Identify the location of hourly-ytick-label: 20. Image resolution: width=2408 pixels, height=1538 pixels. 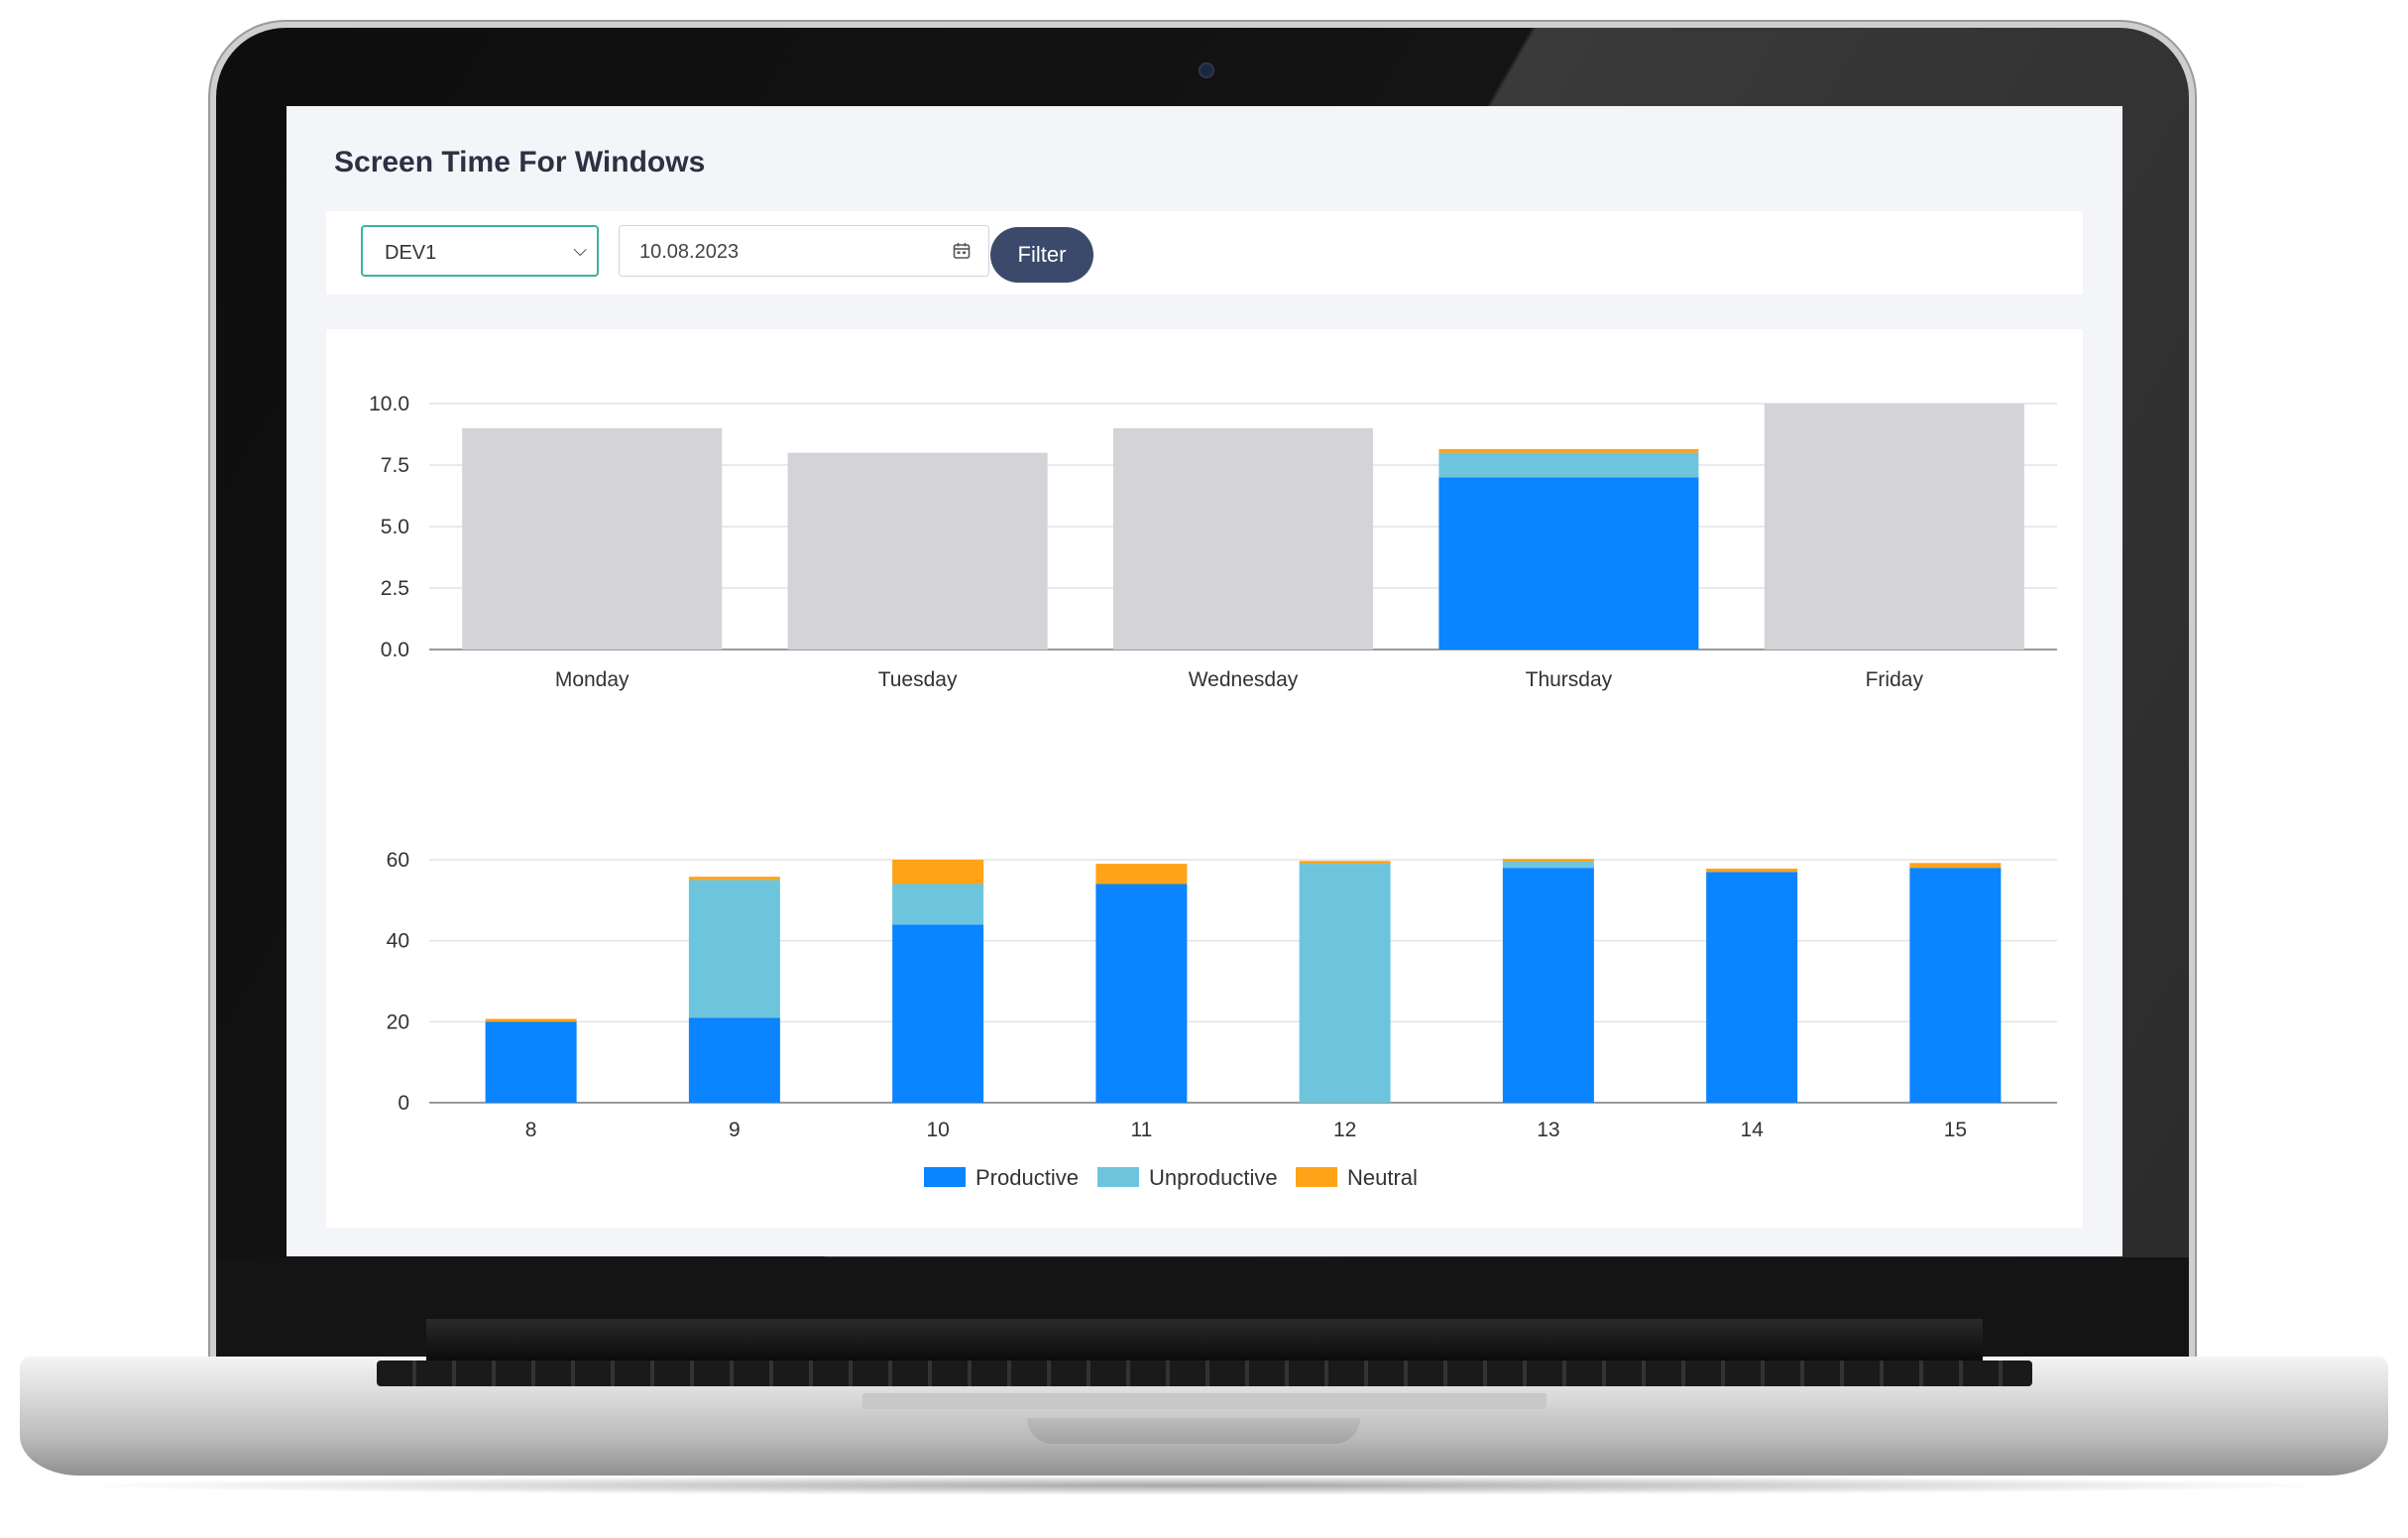
(398, 1021).